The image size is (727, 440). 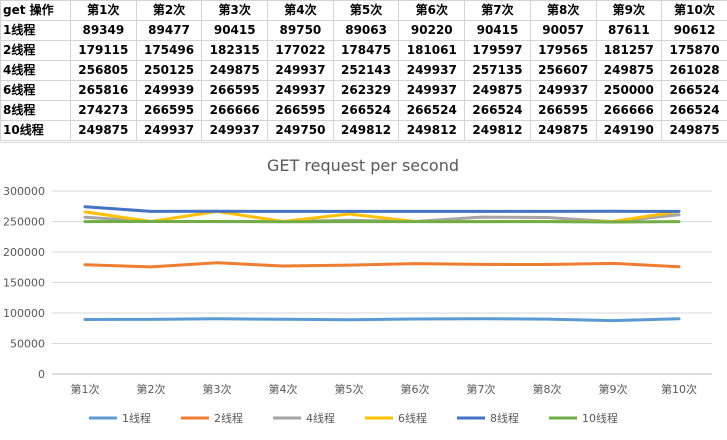 What do you see at coordinates (320, 418) in the screenshot?
I see `legend-label: 4线程` at bounding box center [320, 418].